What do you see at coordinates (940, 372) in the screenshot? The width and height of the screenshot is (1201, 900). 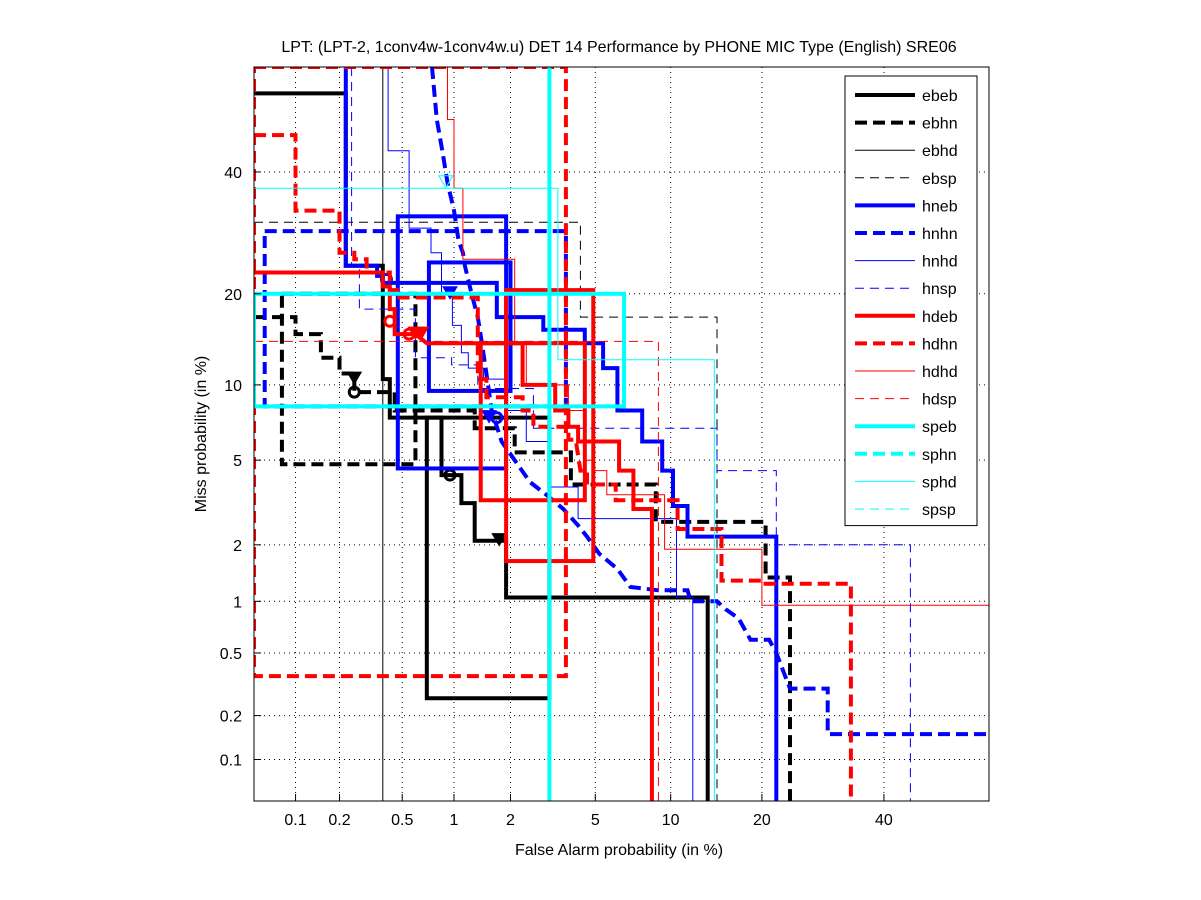 I see `legend-label-hdhd: hdhd` at bounding box center [940, 372].